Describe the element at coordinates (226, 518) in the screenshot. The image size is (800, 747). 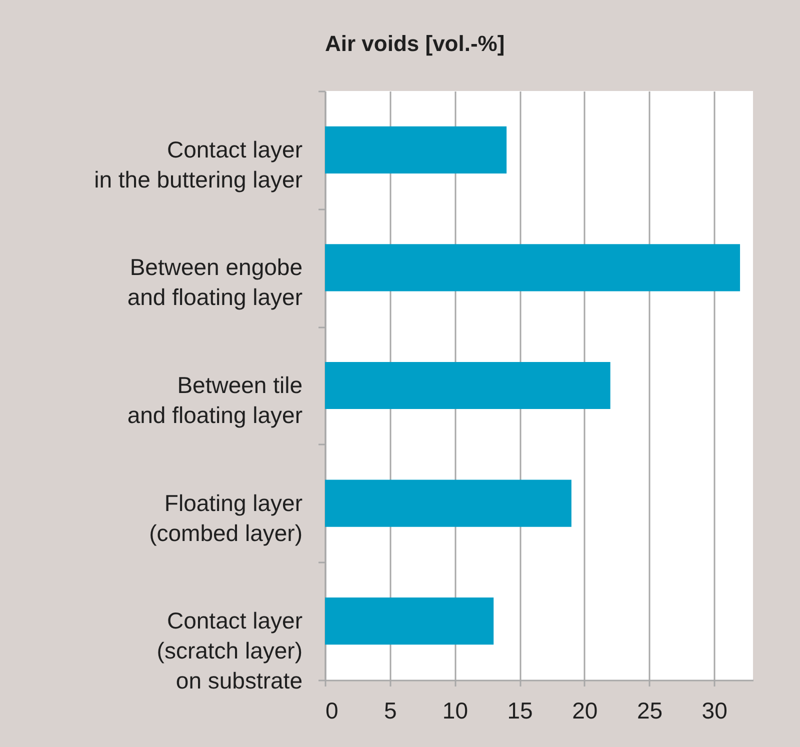
I see `y-tick-label: Floating layer (combed layer)` at that location.